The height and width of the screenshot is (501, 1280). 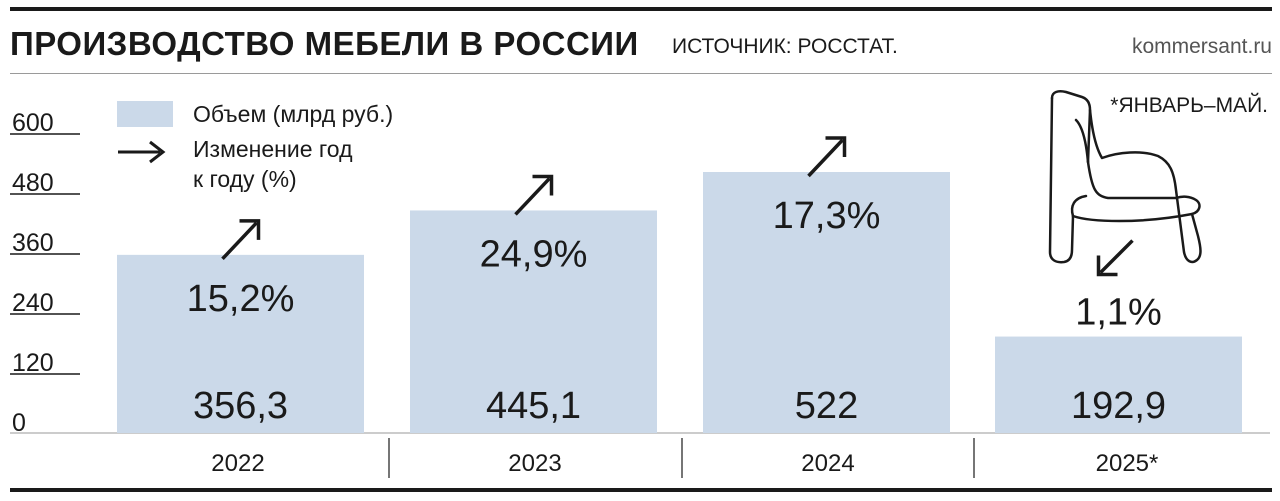 I want to click on legend-swatch-volume, so click(x=145, y=114).